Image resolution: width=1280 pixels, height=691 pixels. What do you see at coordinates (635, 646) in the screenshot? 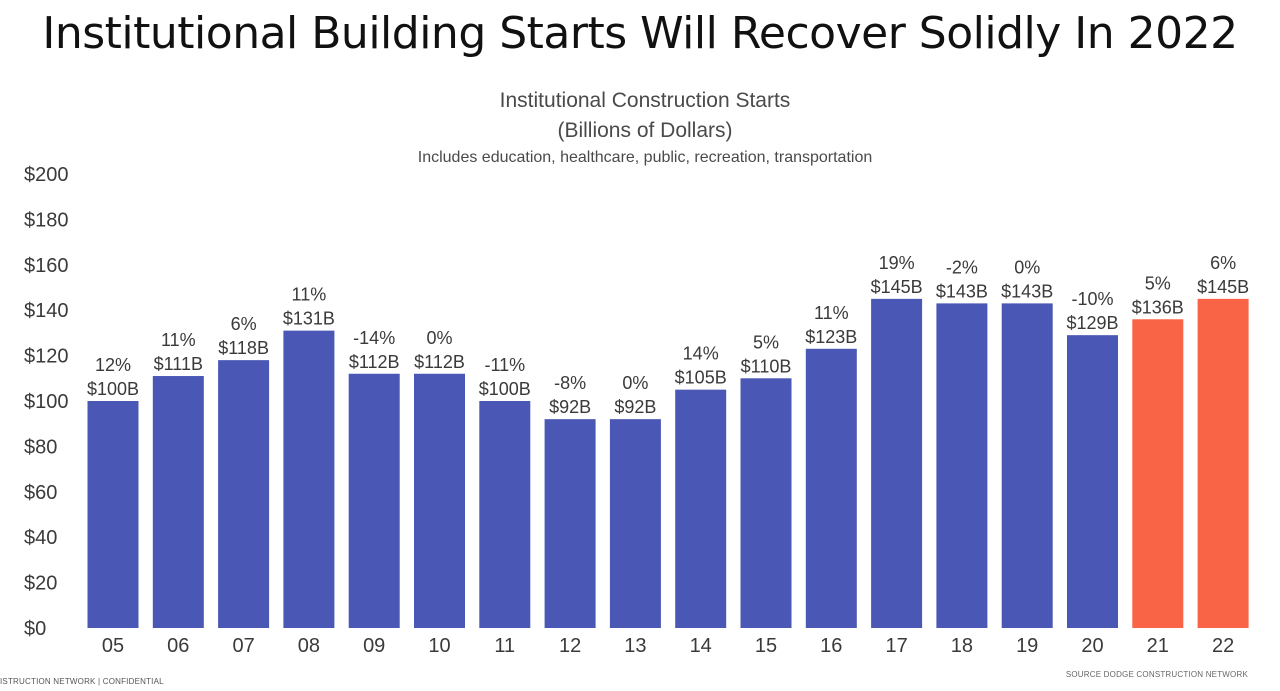
I see `x-tick-label: 13` at bounding box center [635, 646].